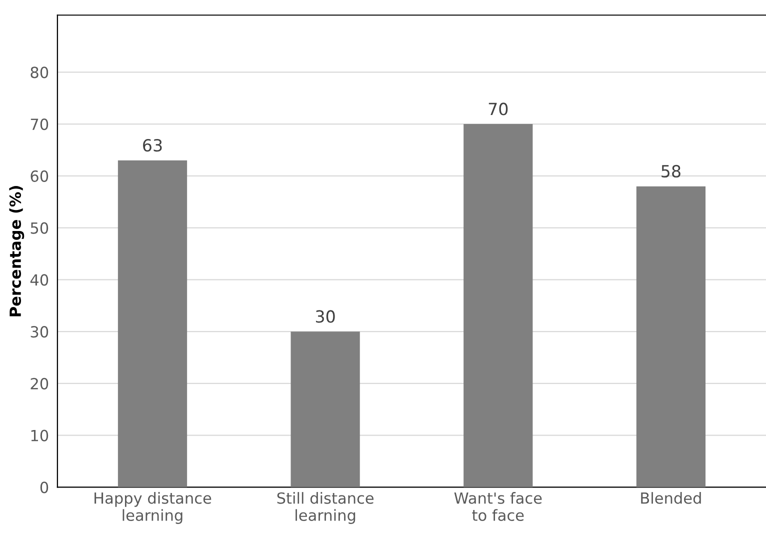  I want to click on y-tick-label: 30, so click(39, 332).